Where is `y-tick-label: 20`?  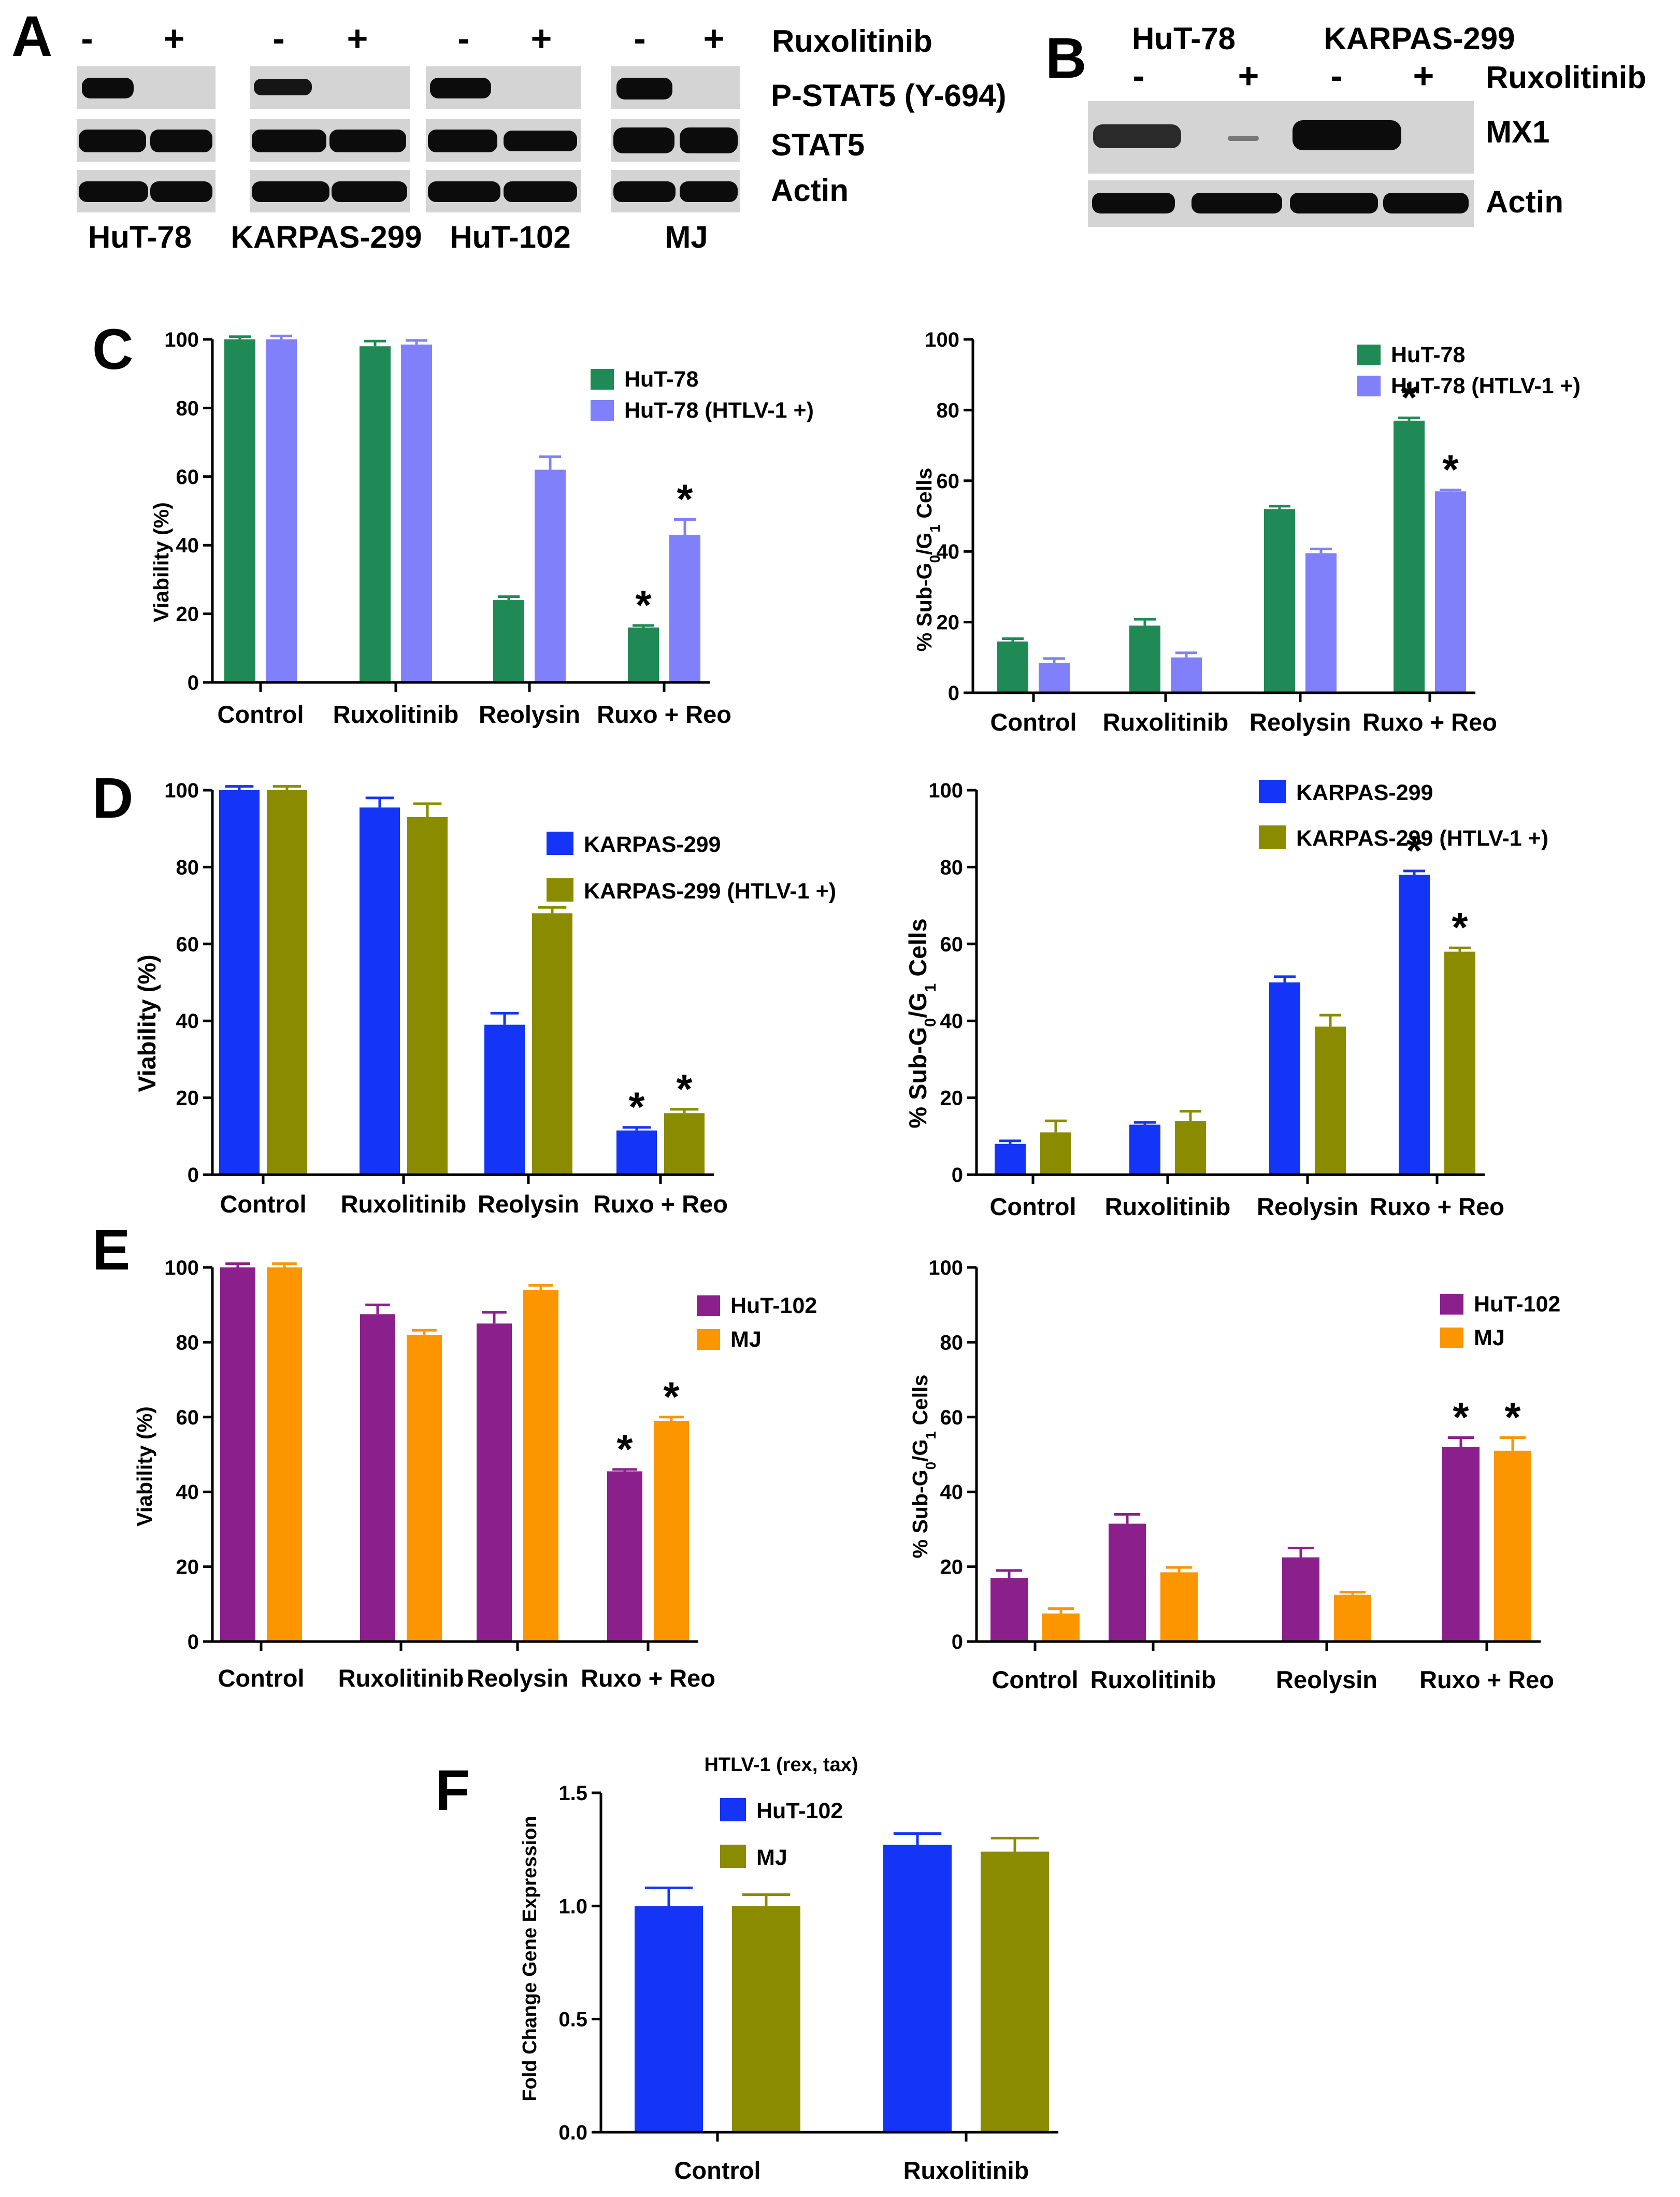 y-tick-label: 20 is located at coordinates (187, 1098).